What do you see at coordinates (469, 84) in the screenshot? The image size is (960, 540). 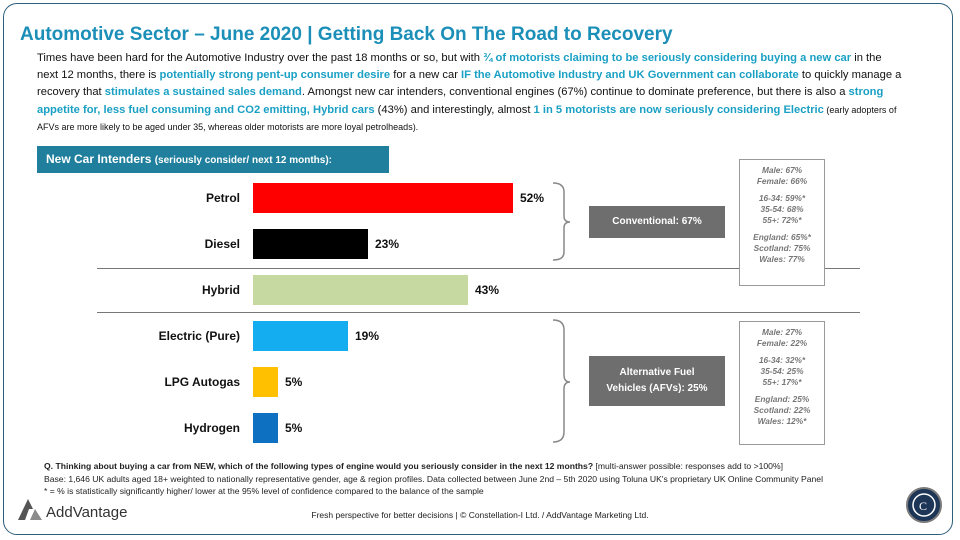 I see `intro-text: to quickly manage a recovery that` at bounding box center [469, 84].